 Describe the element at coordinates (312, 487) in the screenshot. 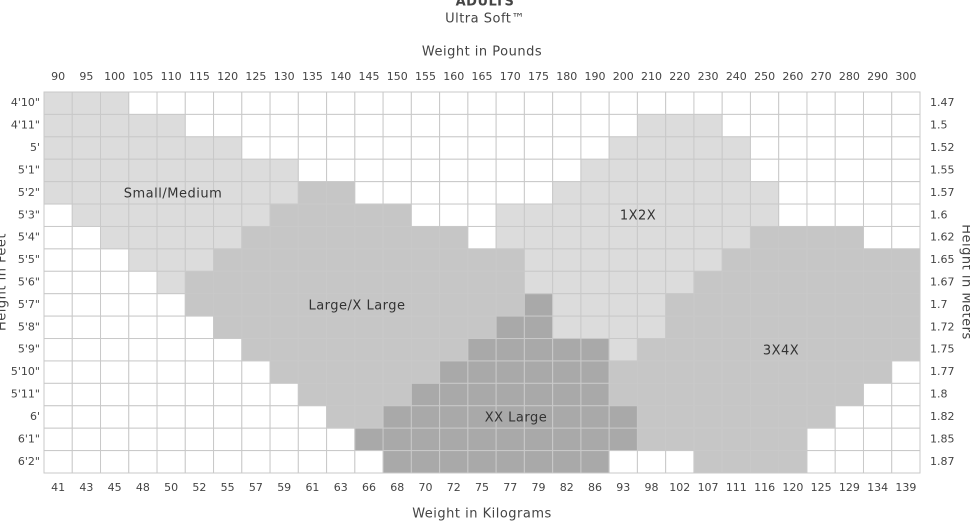

I see `x2-tick-label: 61` at that location.